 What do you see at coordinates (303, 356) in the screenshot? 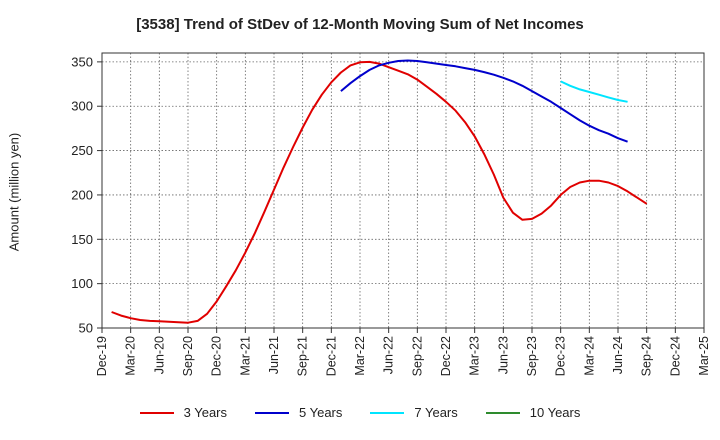
I see `x-tick-label: Sep-21` at bounding box center [303, 356].